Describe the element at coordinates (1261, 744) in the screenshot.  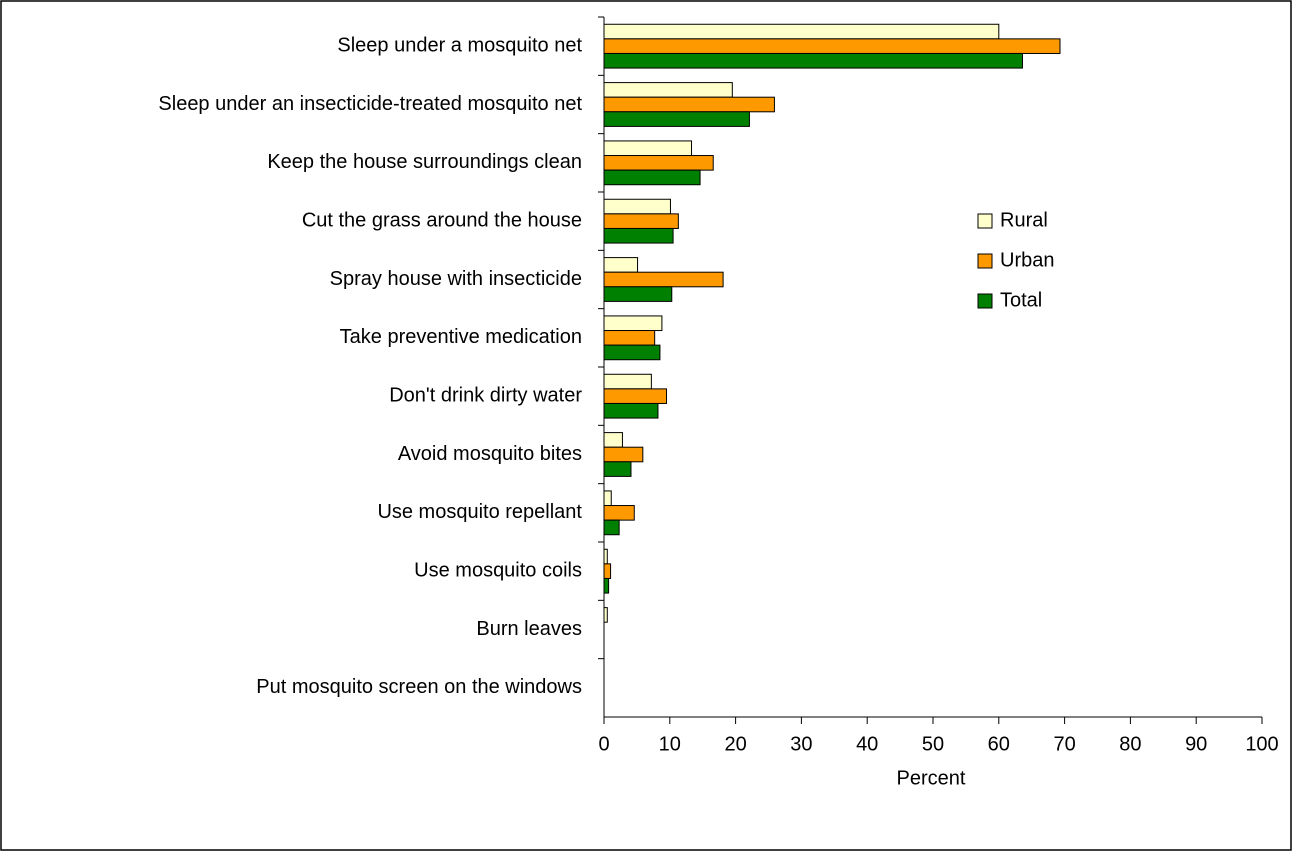
I see `x-tick-label: 100` at that location.